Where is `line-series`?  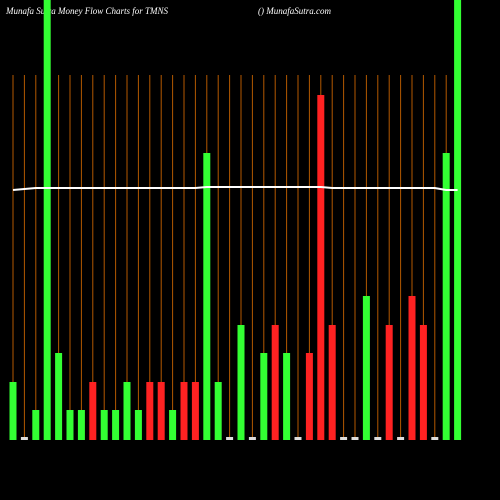
line-series is located at coordinates (235, 188).